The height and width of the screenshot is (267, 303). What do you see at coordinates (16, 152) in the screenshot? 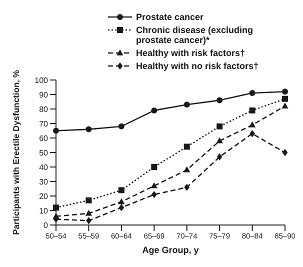
I see `y-axis-title: Participants with Erectile Dysfunction, %` at bounding box center [16, 152].